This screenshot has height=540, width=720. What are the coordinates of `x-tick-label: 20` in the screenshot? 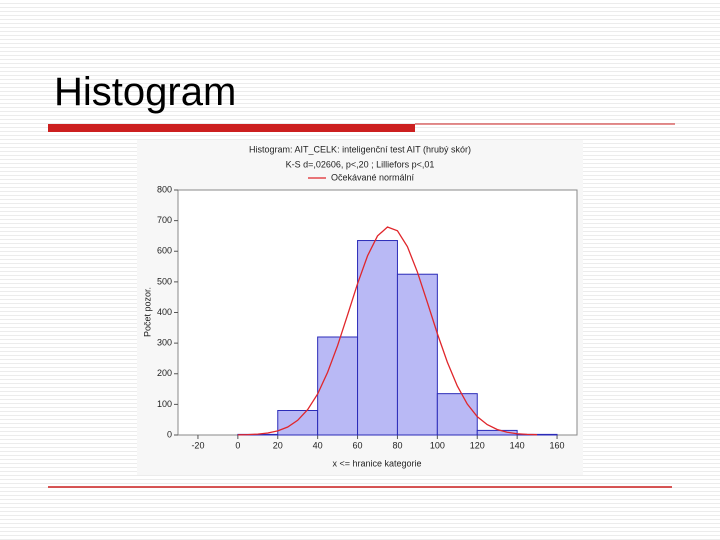 It's located at (278, 445).